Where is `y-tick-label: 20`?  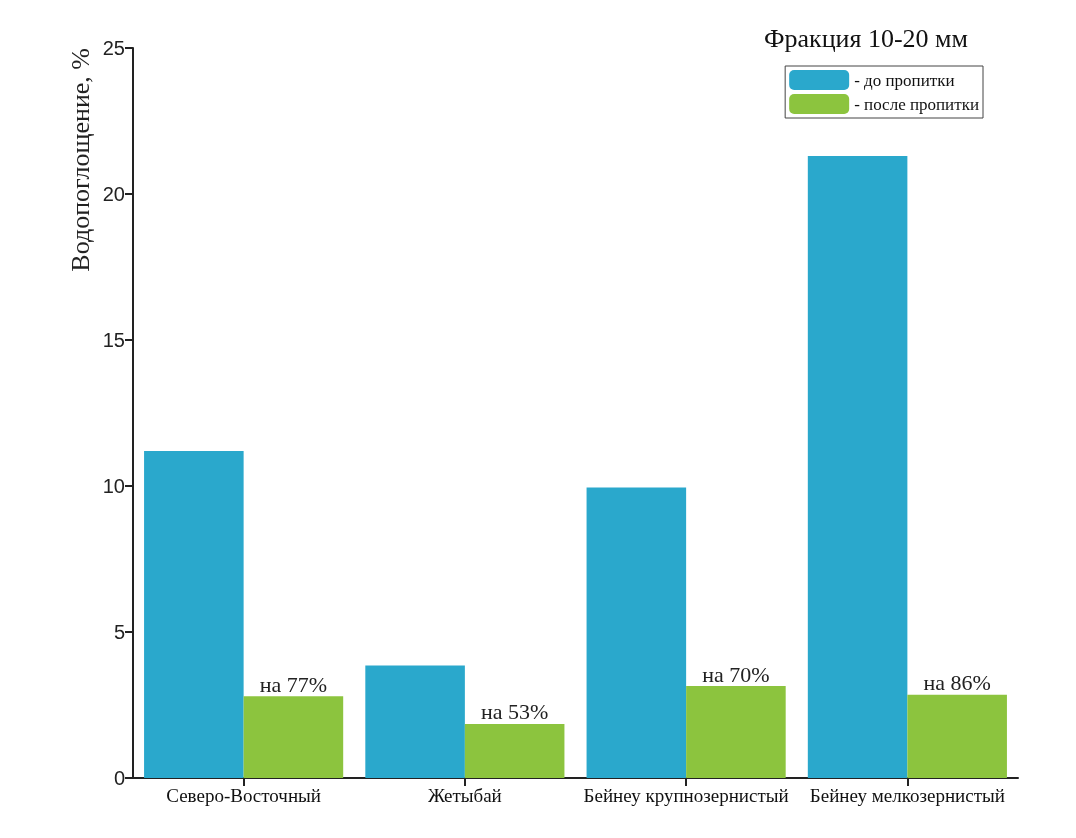 y-tick-label: 20 is located at coordinates (113, 194).